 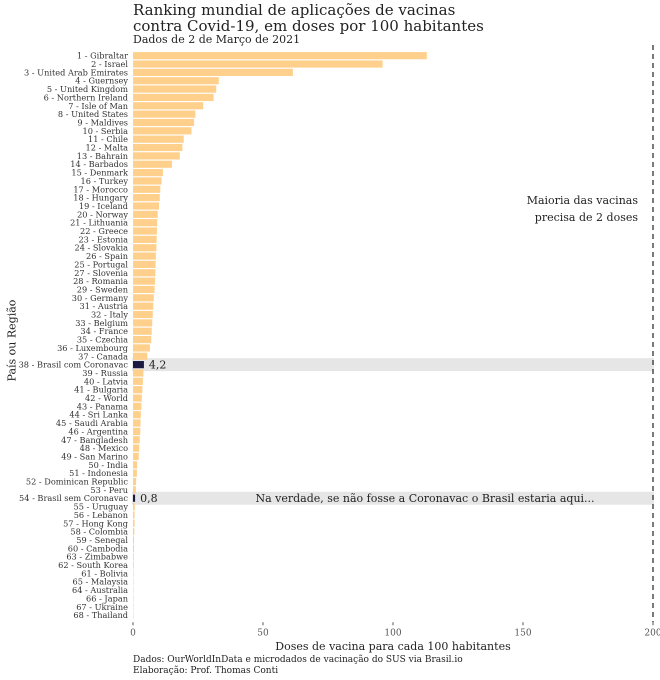 I want to click on y-tick-label: 53 - Peru, so click(x=109, y=490).